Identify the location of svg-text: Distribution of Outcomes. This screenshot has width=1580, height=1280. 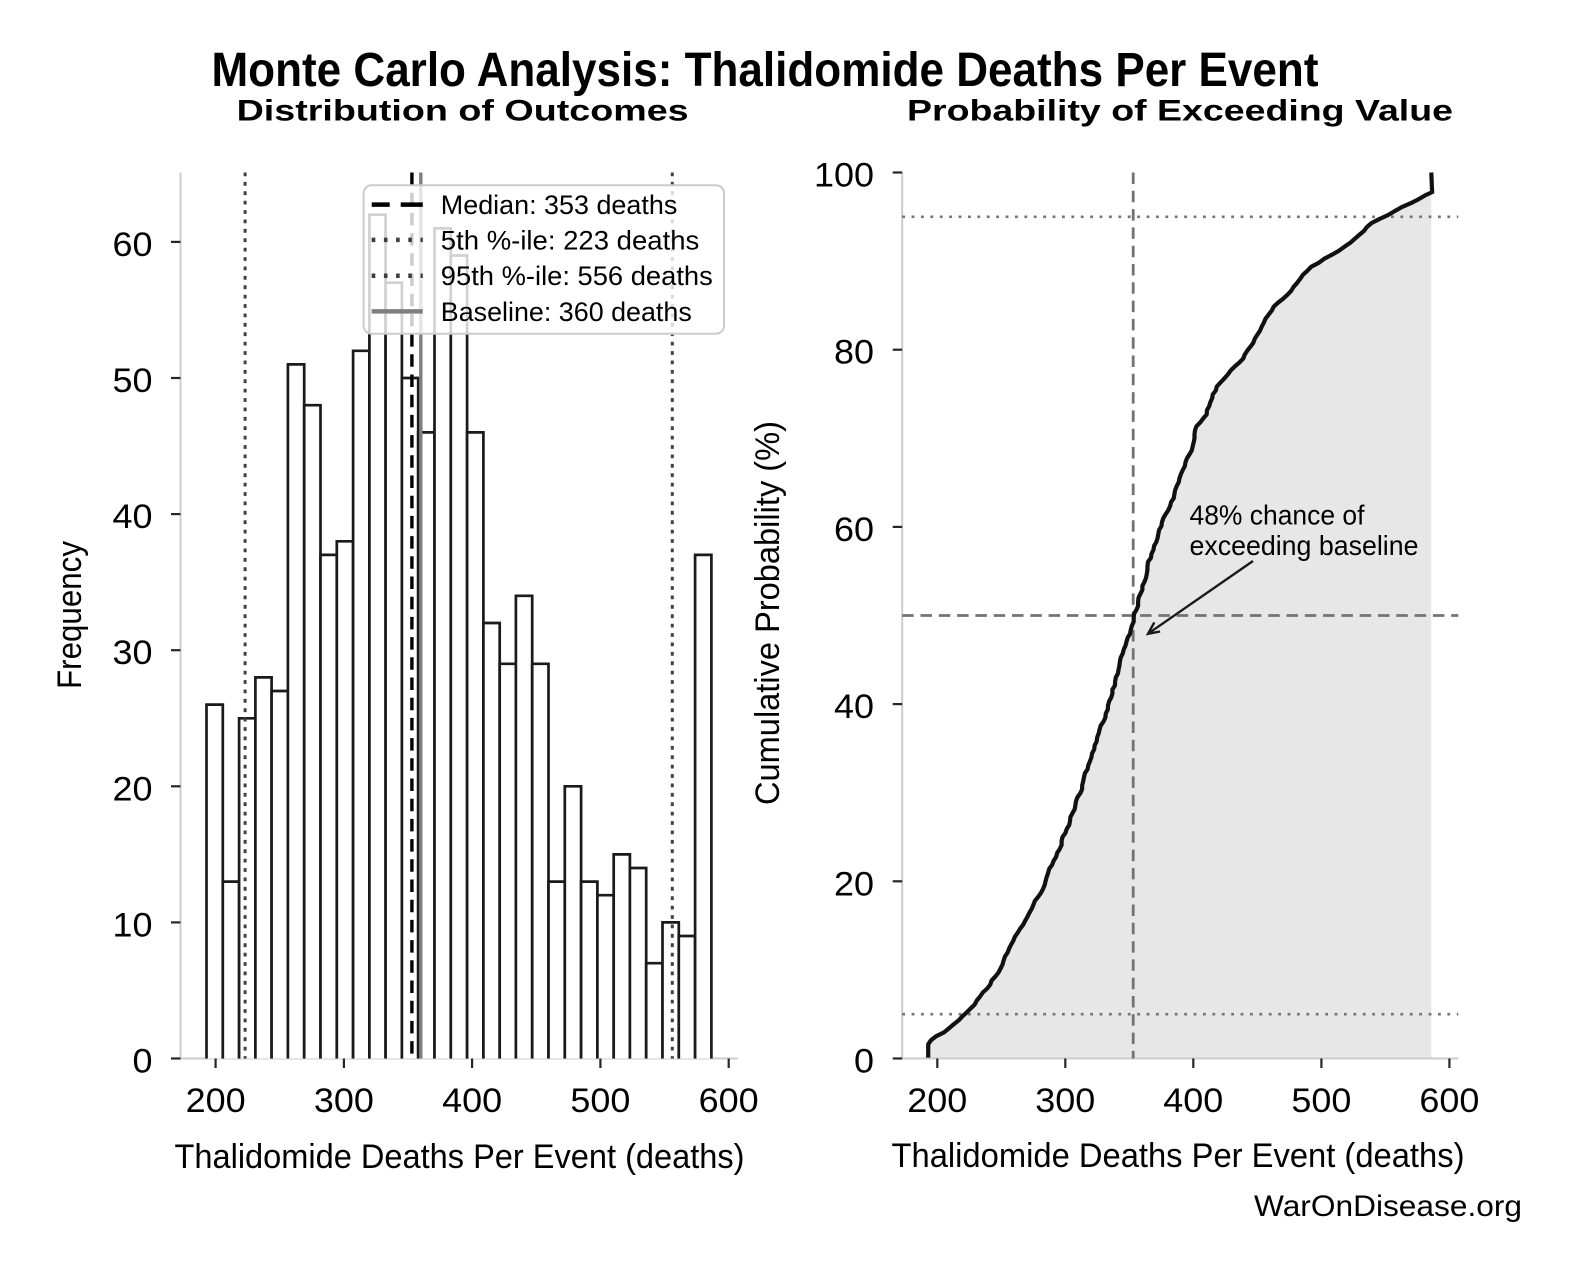
(463, 111).